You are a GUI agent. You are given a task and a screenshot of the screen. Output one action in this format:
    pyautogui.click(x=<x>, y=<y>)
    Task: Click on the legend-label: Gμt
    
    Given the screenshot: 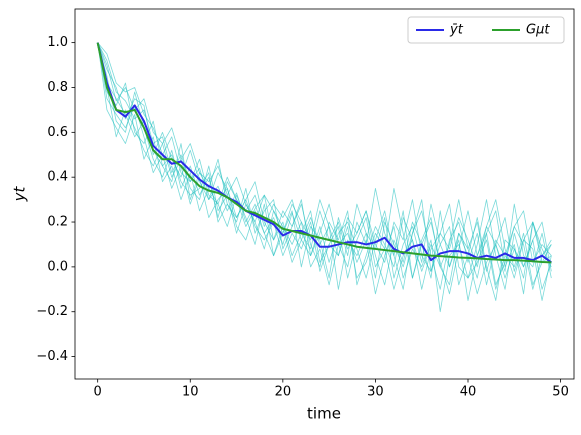 What is the action you would take?
    pyautogui.click(x=538, y=30)
    